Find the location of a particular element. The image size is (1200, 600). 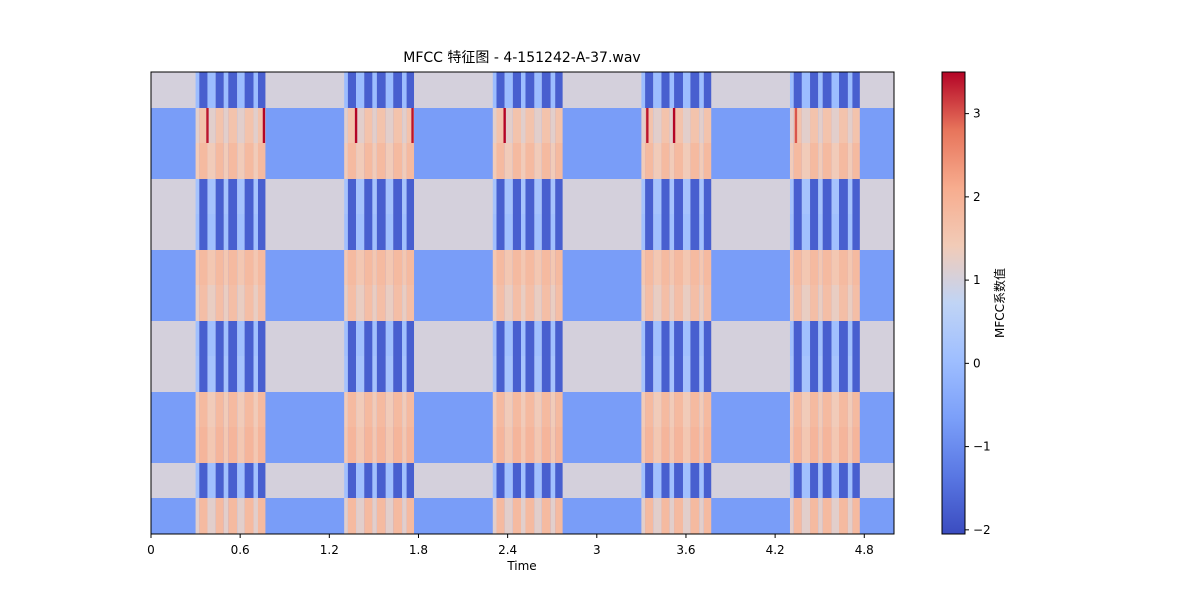

x-tick-label: 0.6 is located at coordinates (240, 550).